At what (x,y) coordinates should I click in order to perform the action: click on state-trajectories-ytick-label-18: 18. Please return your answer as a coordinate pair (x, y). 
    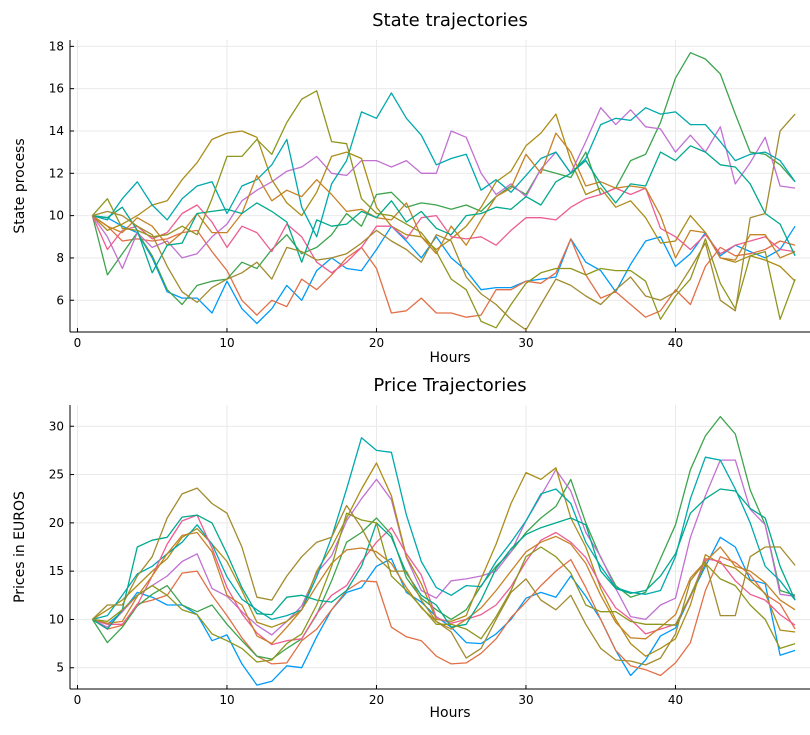
    Looking at the image, I should click on (56, 46).